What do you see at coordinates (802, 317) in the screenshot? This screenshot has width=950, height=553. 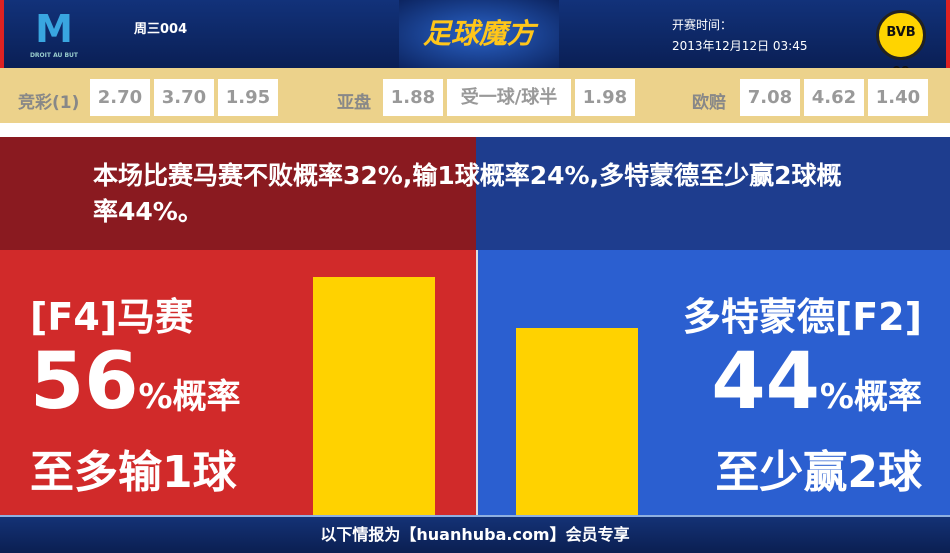 I see `away-team-name: 多特蒙德[F2]` at bounding box center [802, 317].